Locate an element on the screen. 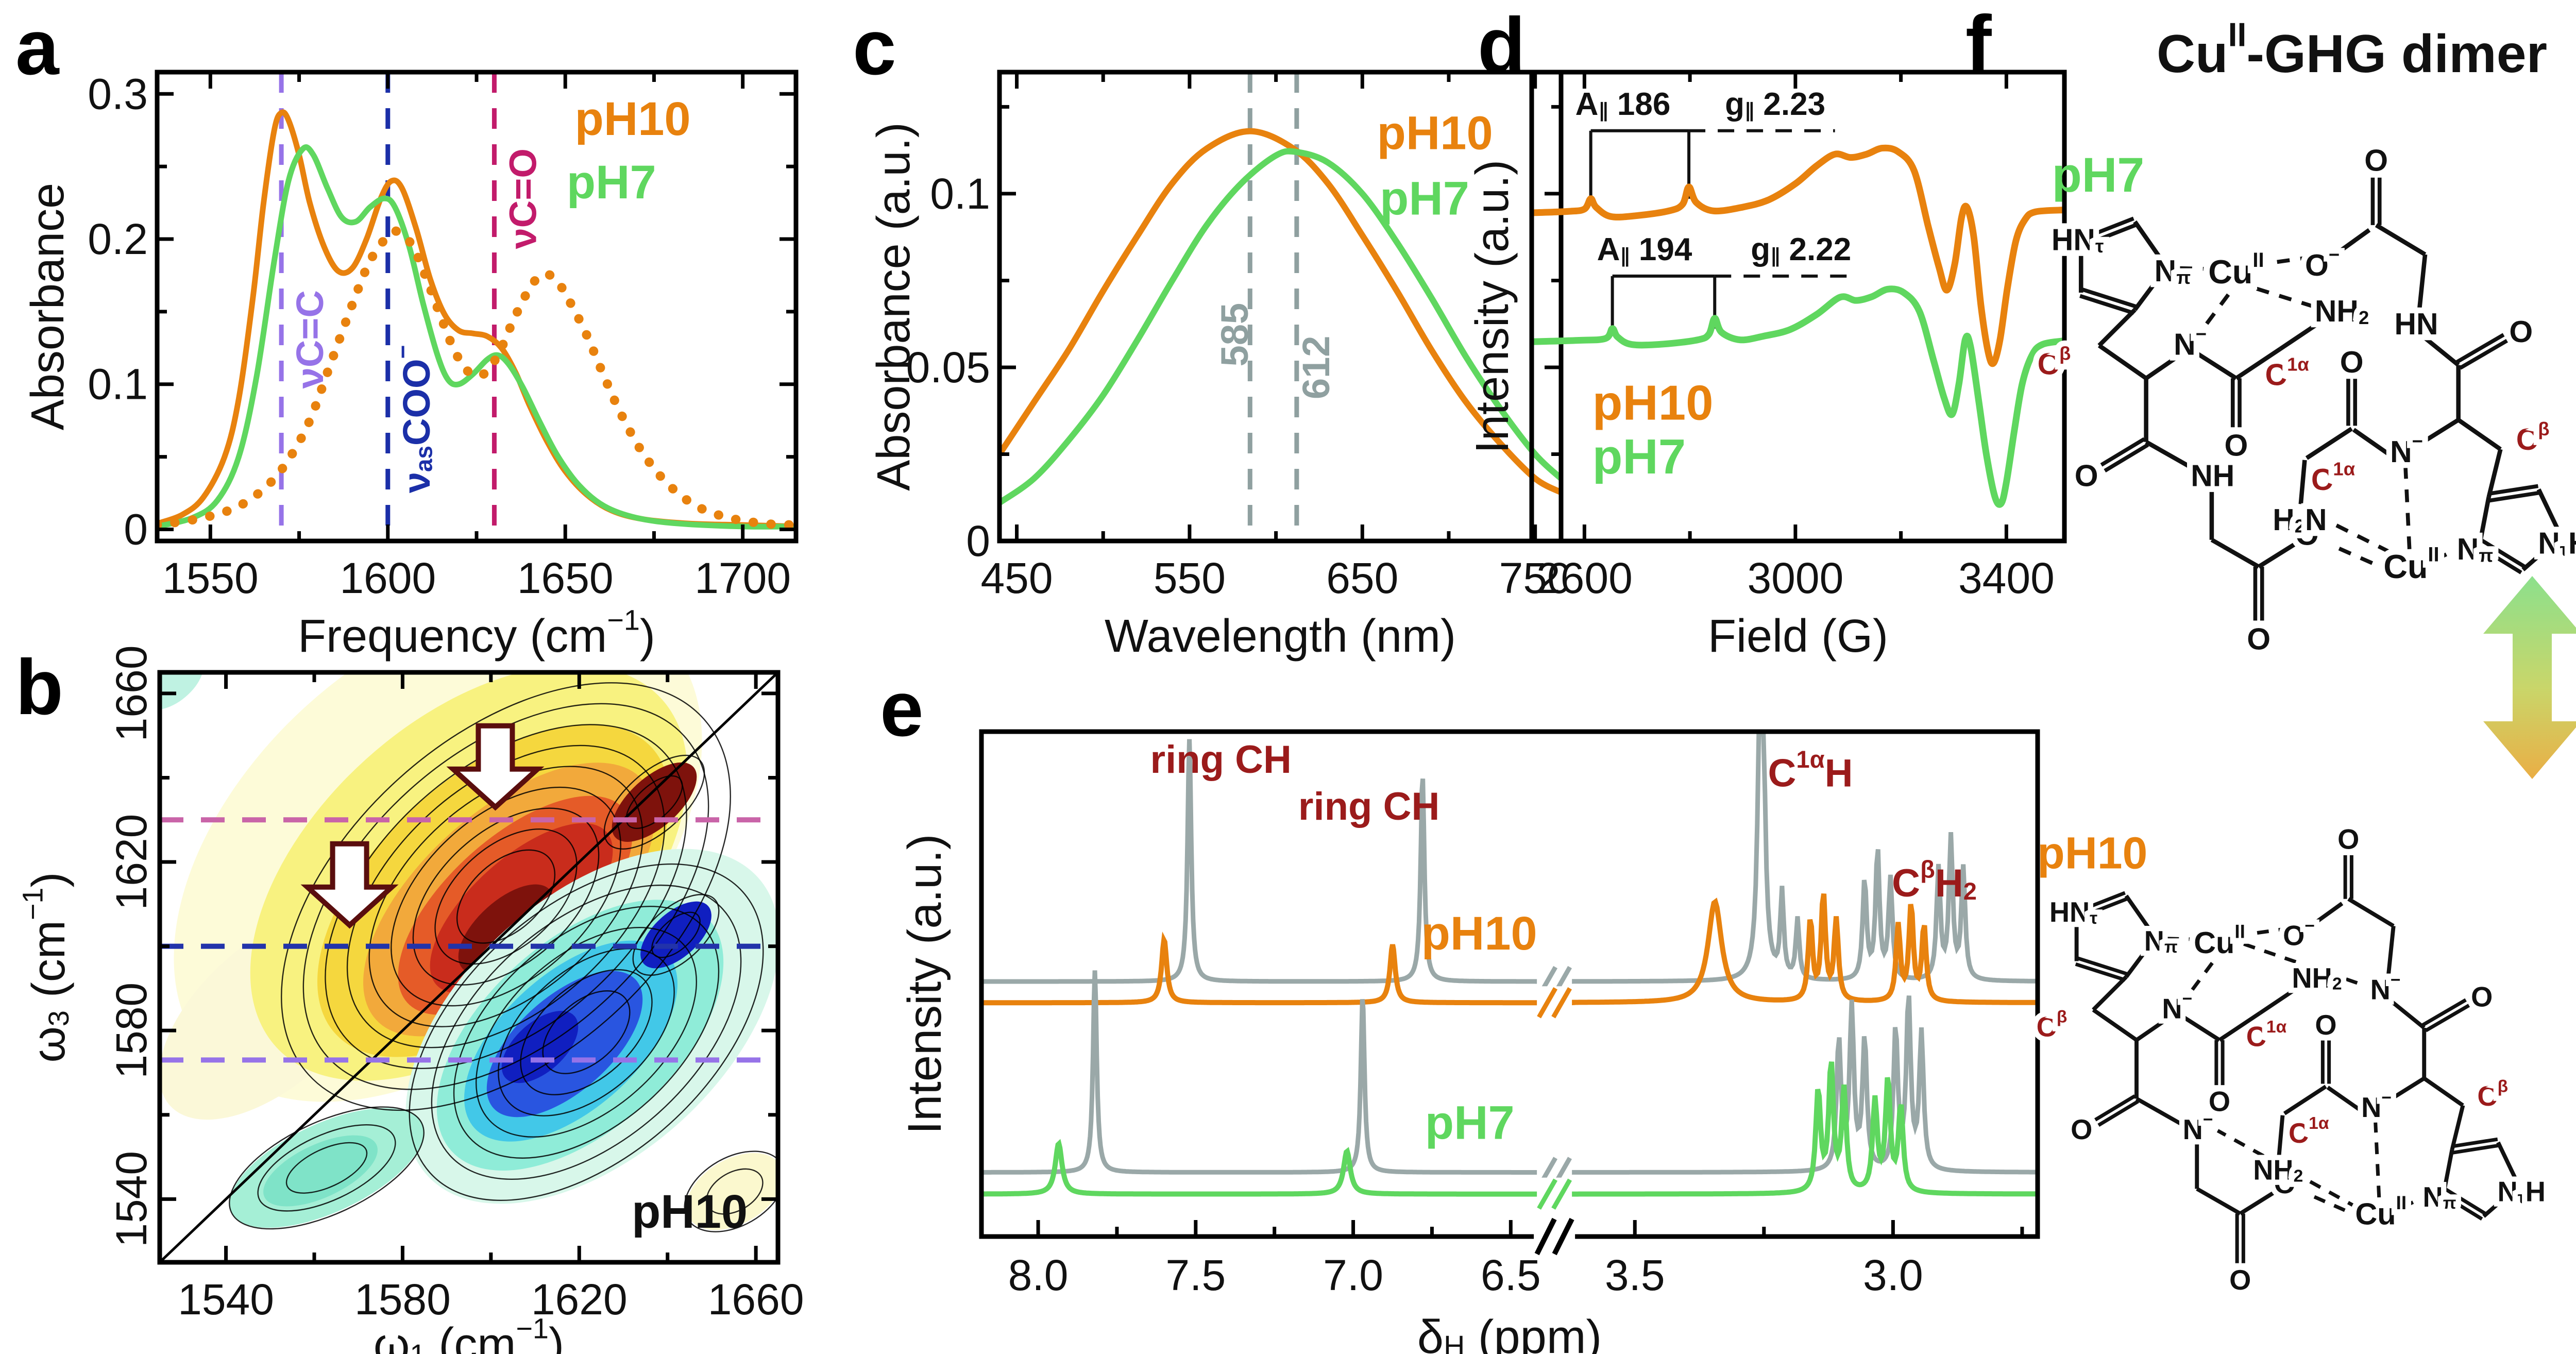 The width and height of the screenshot is (2576, 1354). y-tick-label: 1660 is located at coordinates (131, 693).